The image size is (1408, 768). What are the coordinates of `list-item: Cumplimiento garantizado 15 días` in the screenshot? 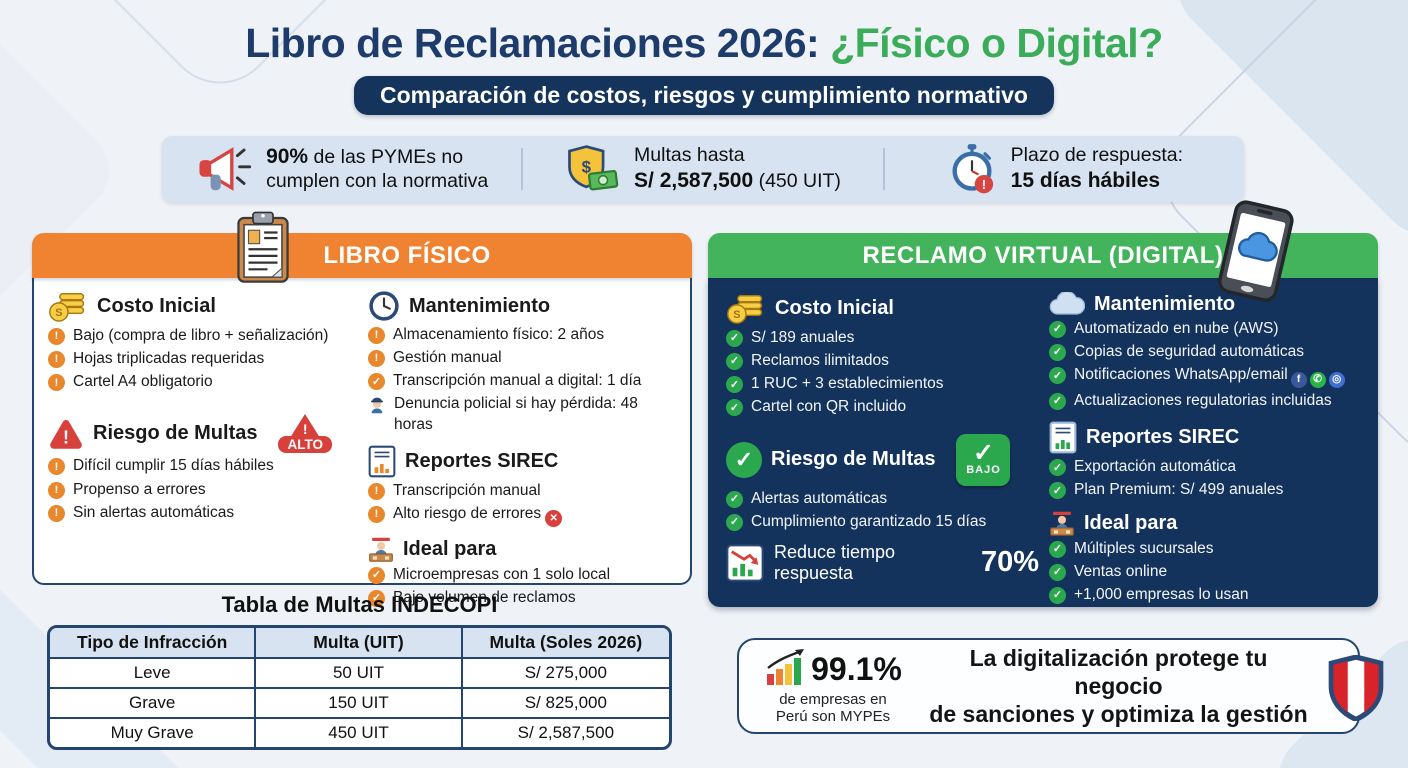 It's located at (882, 522).